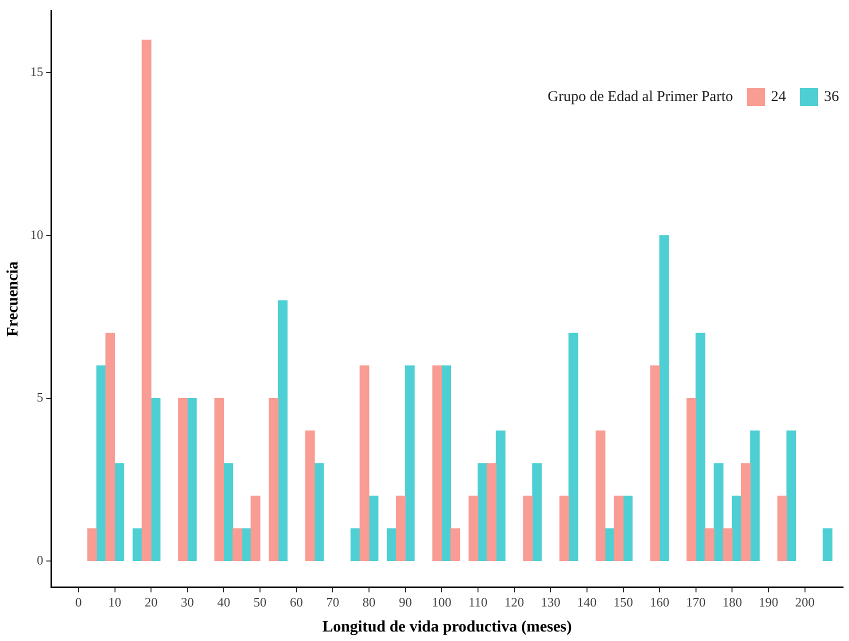 This screenshot has height=641, width=849. I want to click on x-tick-label: 0, so click(78, 602).